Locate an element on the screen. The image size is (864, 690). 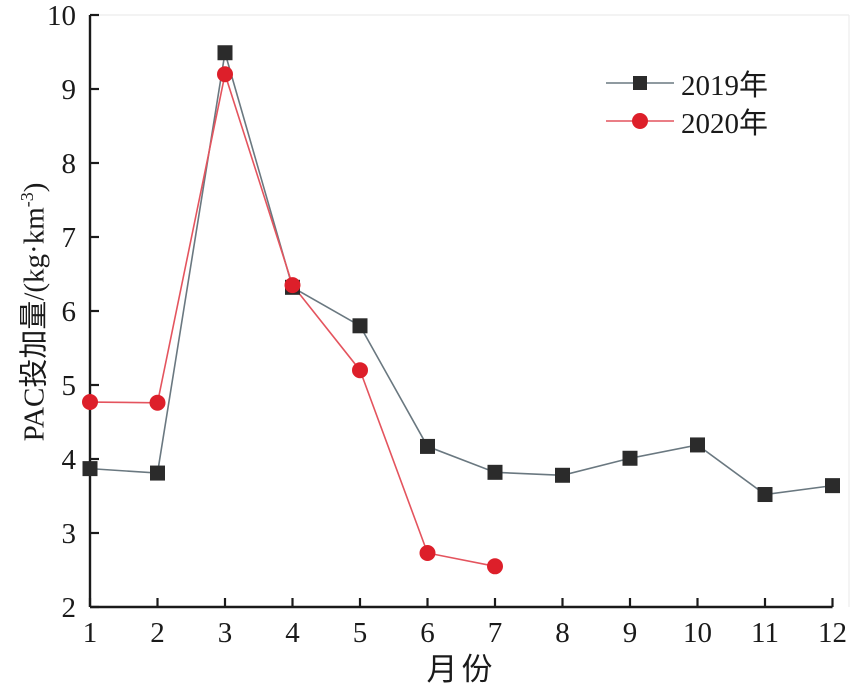
y-tick-label: 4 is located at coordinates (69, 460).